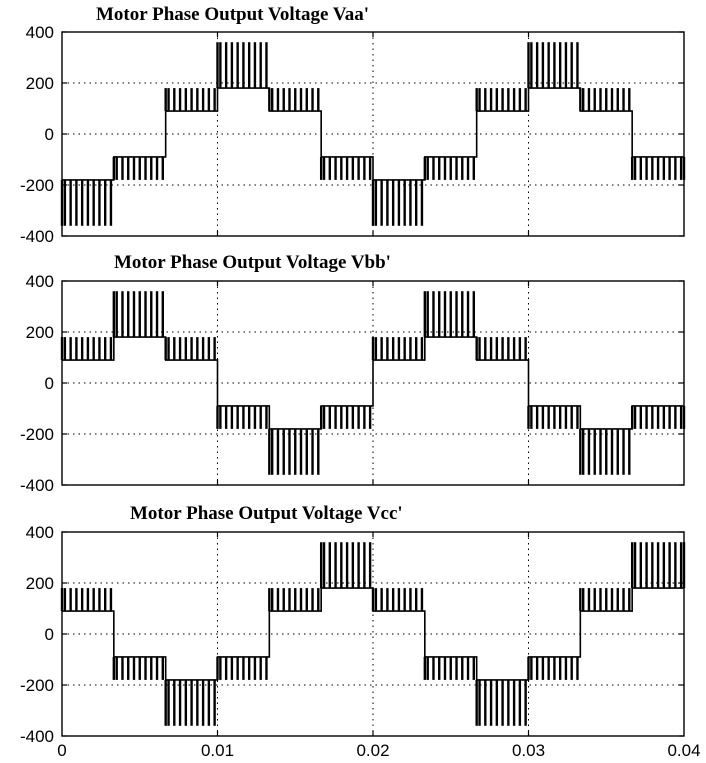  Describe the element at coordinates (683, 750) in the screenshot. I see `x-tick-label: 0.04` at that location.